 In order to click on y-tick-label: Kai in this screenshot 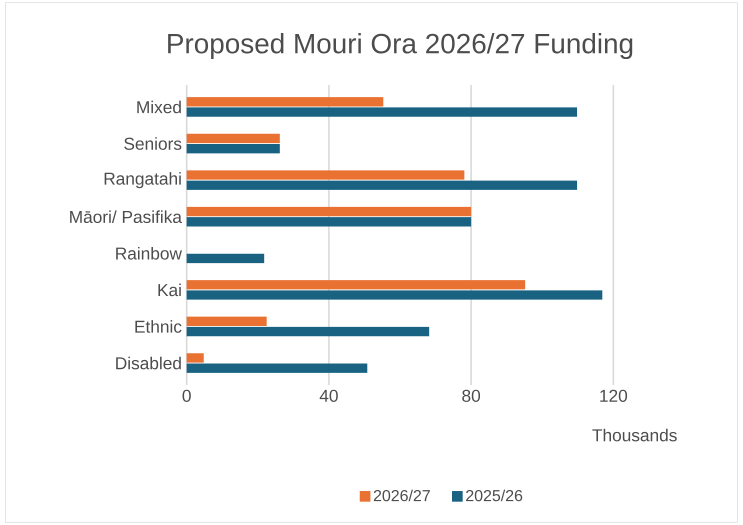, I will do `click(169, 290)`.